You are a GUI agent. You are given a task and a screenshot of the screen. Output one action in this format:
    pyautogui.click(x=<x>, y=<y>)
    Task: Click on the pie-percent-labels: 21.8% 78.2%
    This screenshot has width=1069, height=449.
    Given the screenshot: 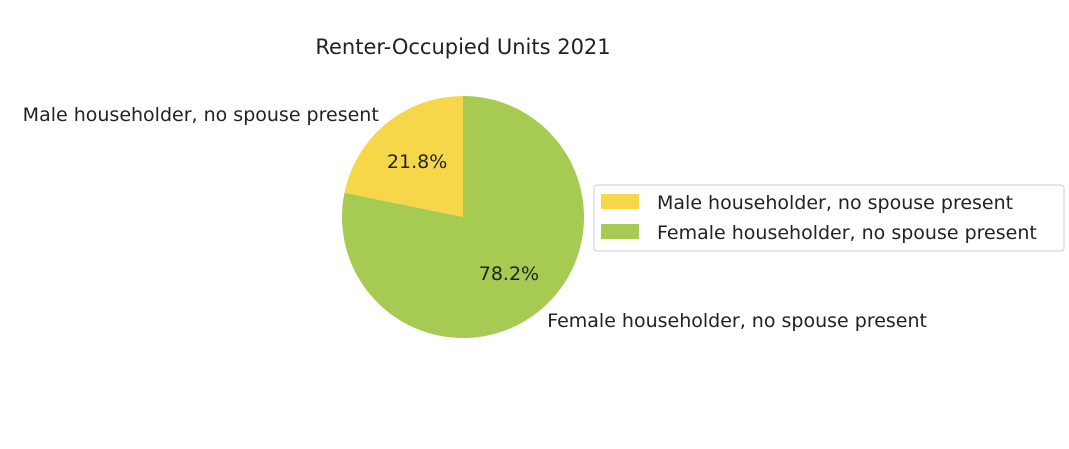 What is the action you would take?
    pyautogui.click(x=463, y=218)
    